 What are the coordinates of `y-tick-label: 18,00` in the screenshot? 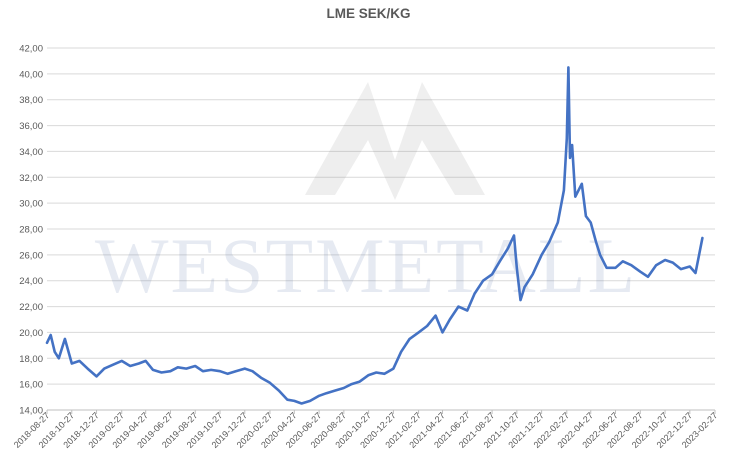 It's located at (31, 359).